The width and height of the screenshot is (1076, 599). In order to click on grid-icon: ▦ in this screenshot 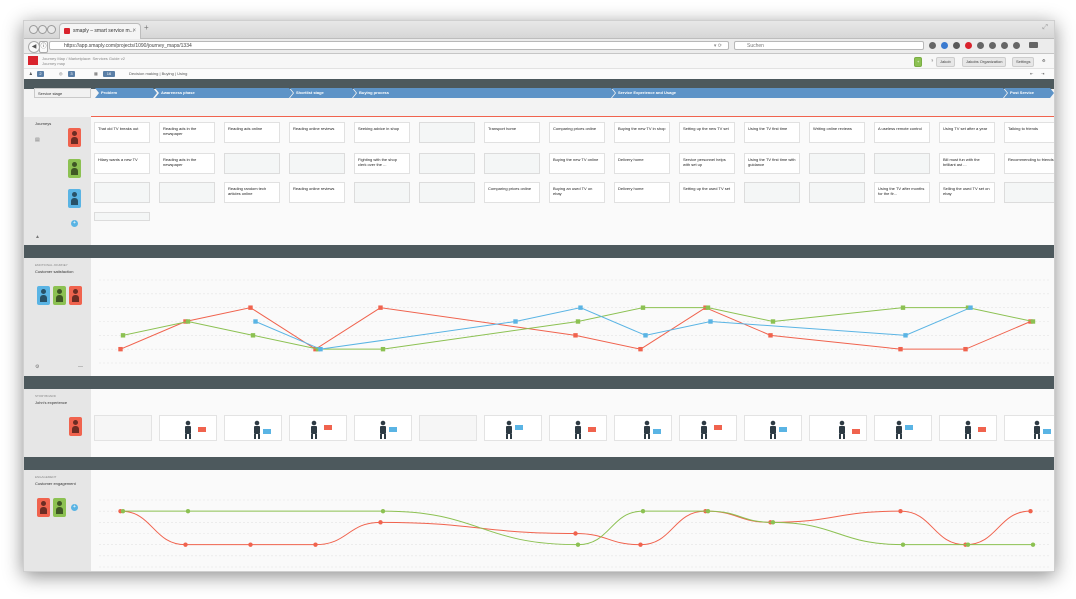, I will do `click(96, 73)`.